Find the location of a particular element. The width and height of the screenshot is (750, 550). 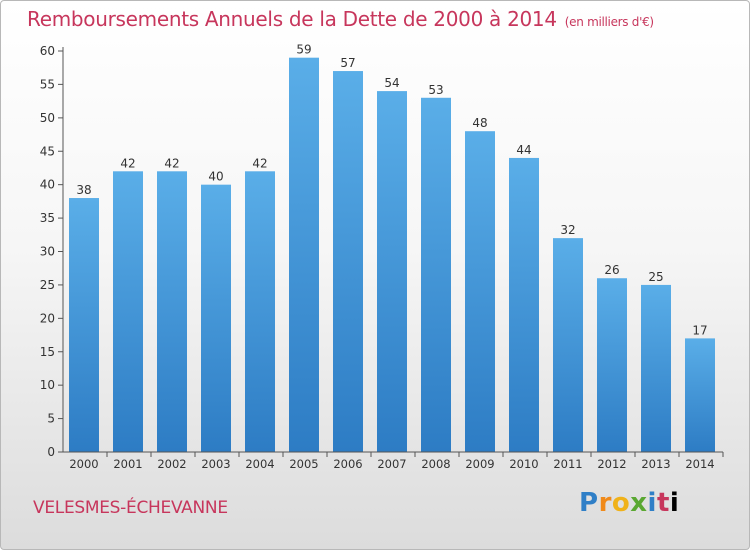

y-tick-label: 35 is located at coordinates (47, 218).